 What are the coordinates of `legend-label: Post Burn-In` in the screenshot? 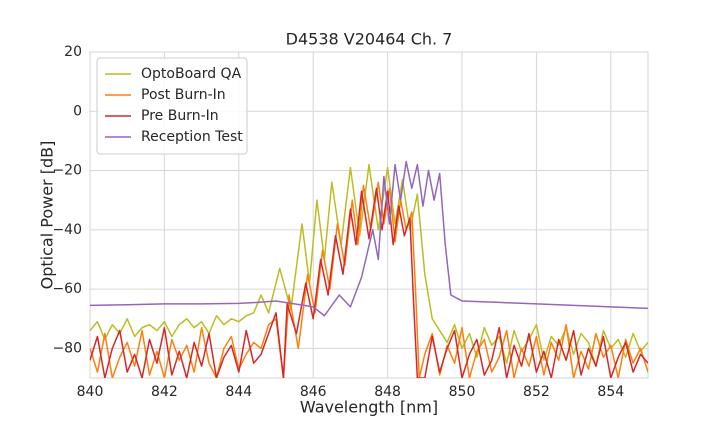 It's located at (183, 95).